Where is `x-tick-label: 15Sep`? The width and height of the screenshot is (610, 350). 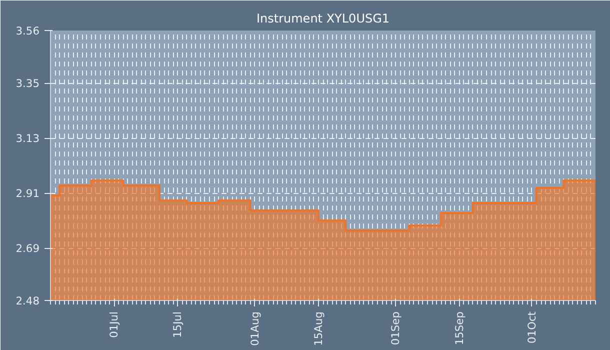 x-tick-label: 15Sep is located at coordinates (459, 328).